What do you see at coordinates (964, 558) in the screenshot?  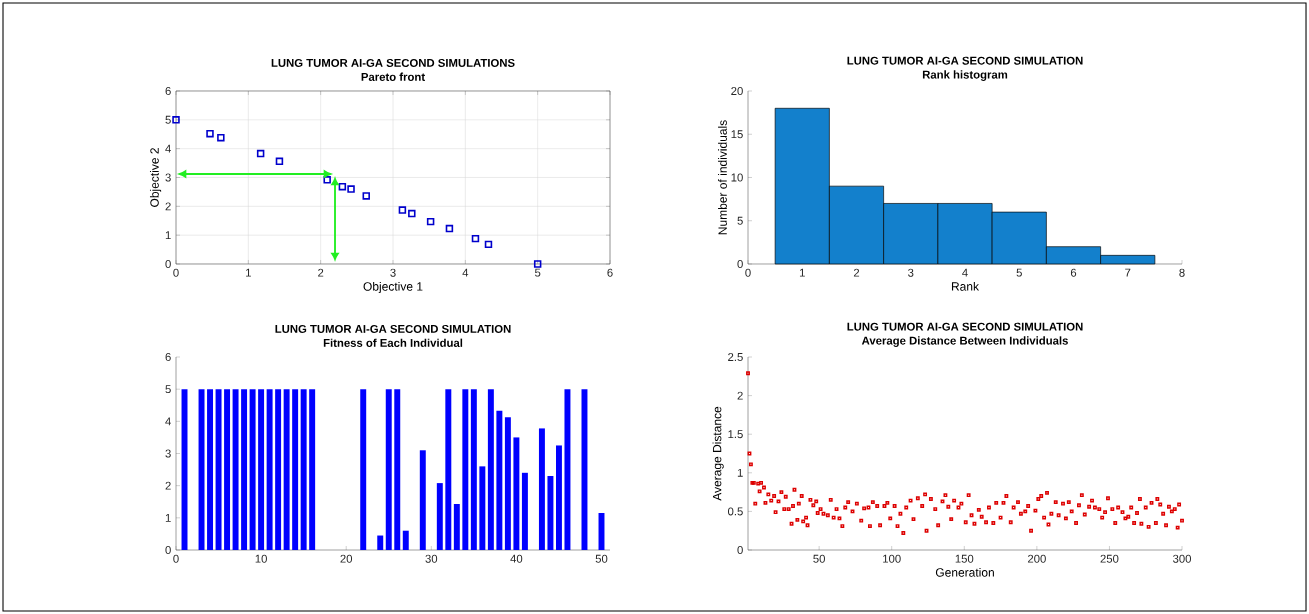 I see `x-tick-label: 150` at bounding box center [964, 558].